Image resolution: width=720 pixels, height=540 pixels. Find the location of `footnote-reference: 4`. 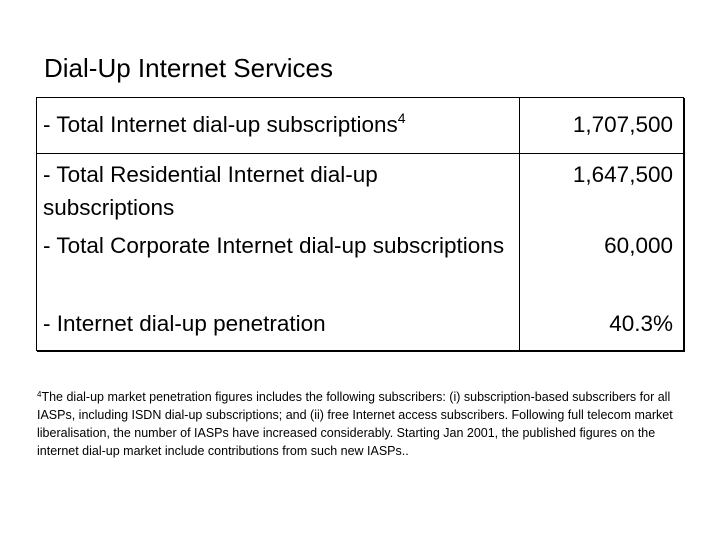

footnote-reference: 4 is located at coordinates (401, 118).